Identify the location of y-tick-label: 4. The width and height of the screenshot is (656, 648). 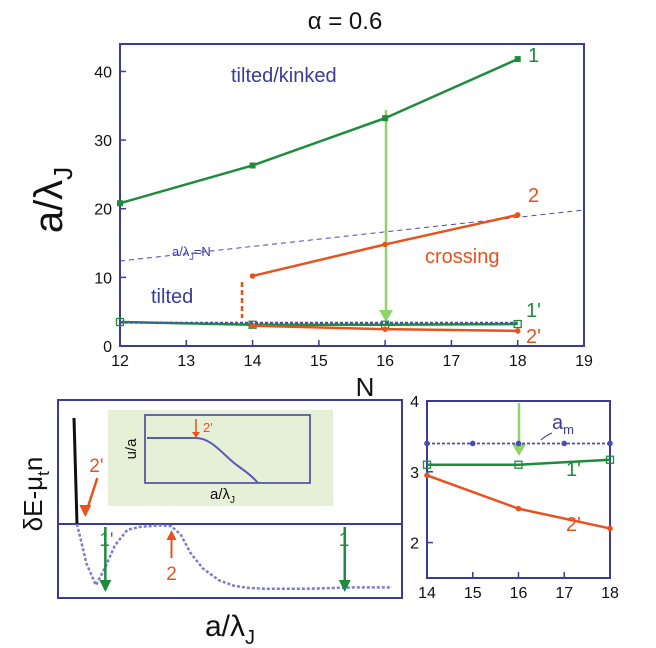
(414, 402).